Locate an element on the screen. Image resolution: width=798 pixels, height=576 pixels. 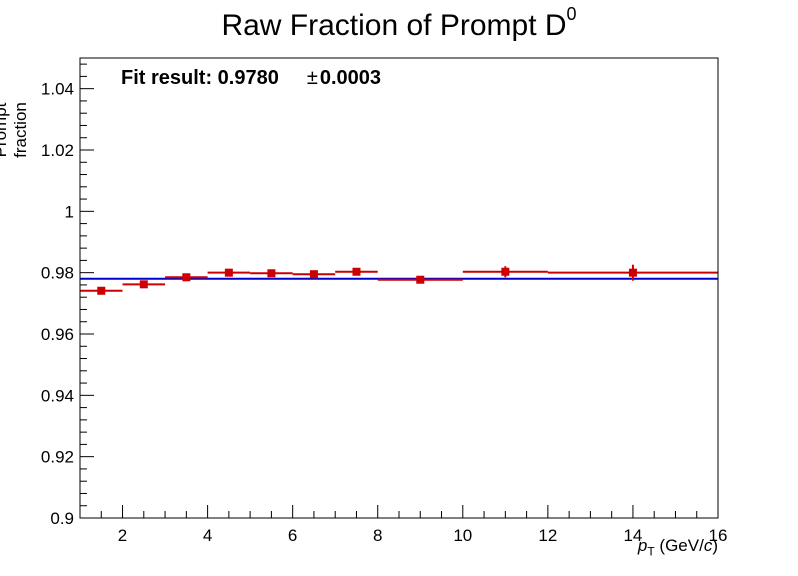
x-tick-label: 6 is located at coordinates (292, 535).